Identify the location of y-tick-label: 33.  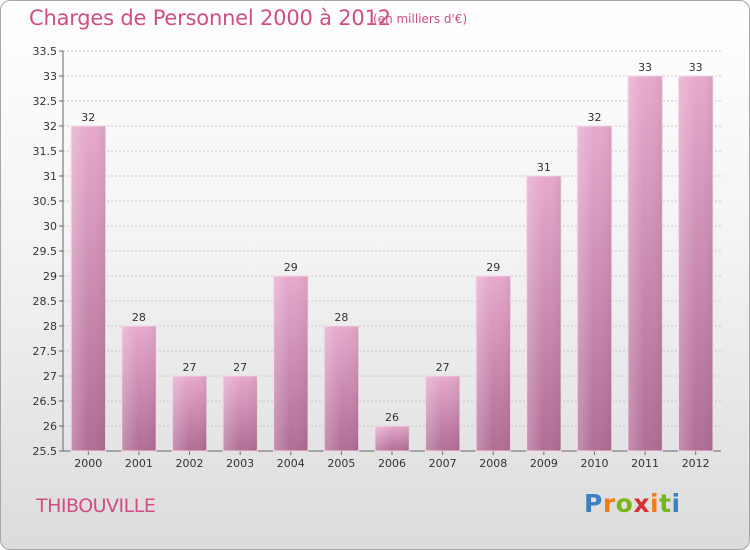
(50, 76).